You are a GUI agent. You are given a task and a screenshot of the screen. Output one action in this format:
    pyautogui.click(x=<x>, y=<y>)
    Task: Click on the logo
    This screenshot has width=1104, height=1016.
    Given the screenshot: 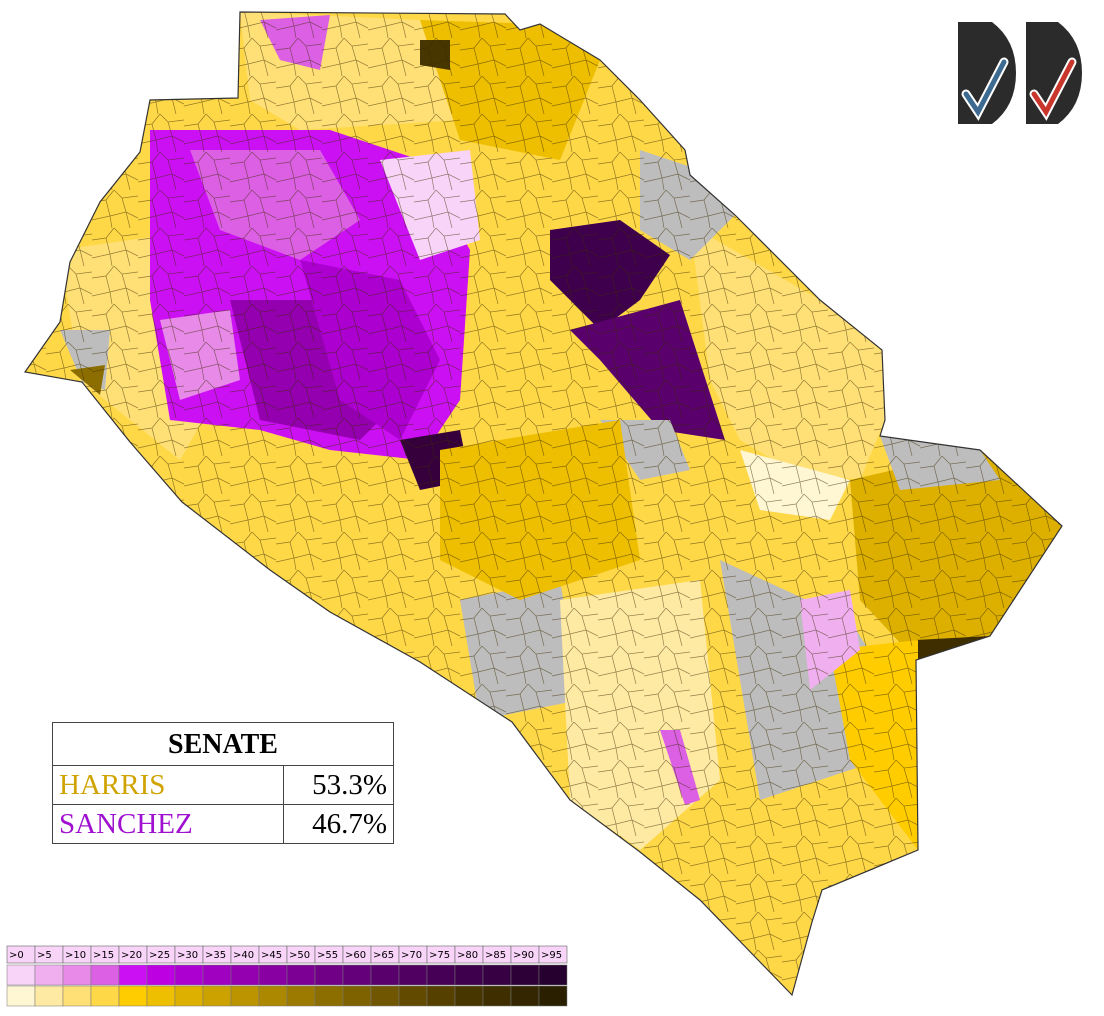 What is the action you would take?
    pyautogui.click(x=1020, y=73)
    